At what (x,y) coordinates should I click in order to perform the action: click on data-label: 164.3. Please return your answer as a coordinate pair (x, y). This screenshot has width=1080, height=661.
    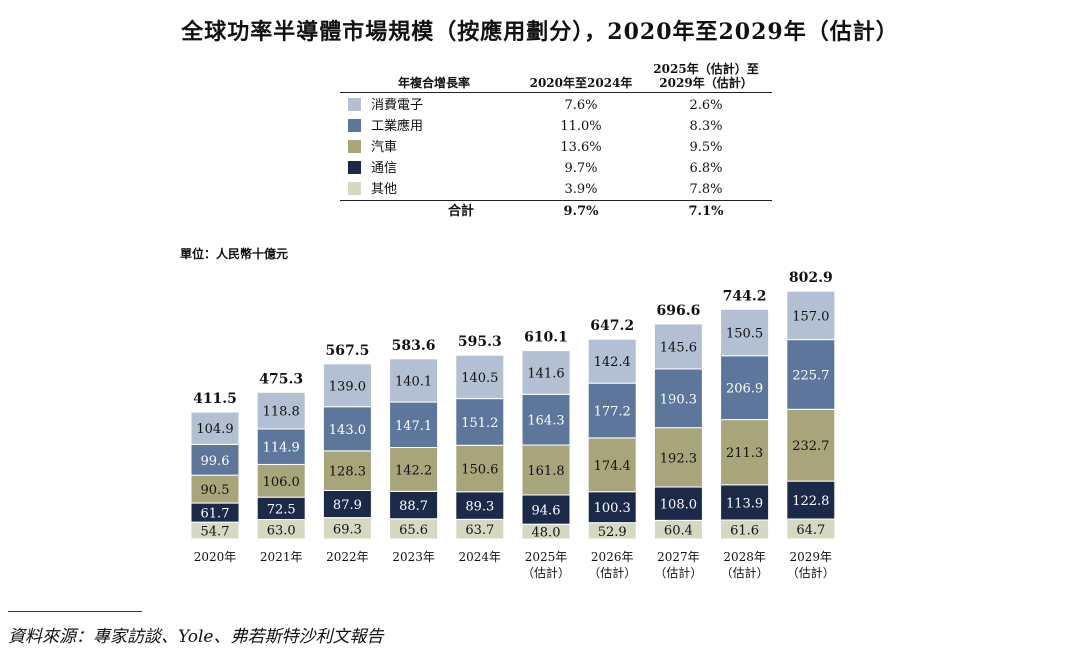
    Looking at the image, I should click on (545, 421).